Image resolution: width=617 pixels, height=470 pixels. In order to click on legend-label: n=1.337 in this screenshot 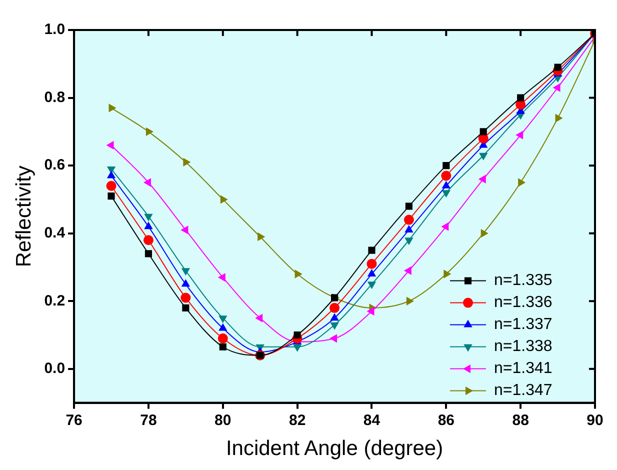, I will do `click(523, 325)`.